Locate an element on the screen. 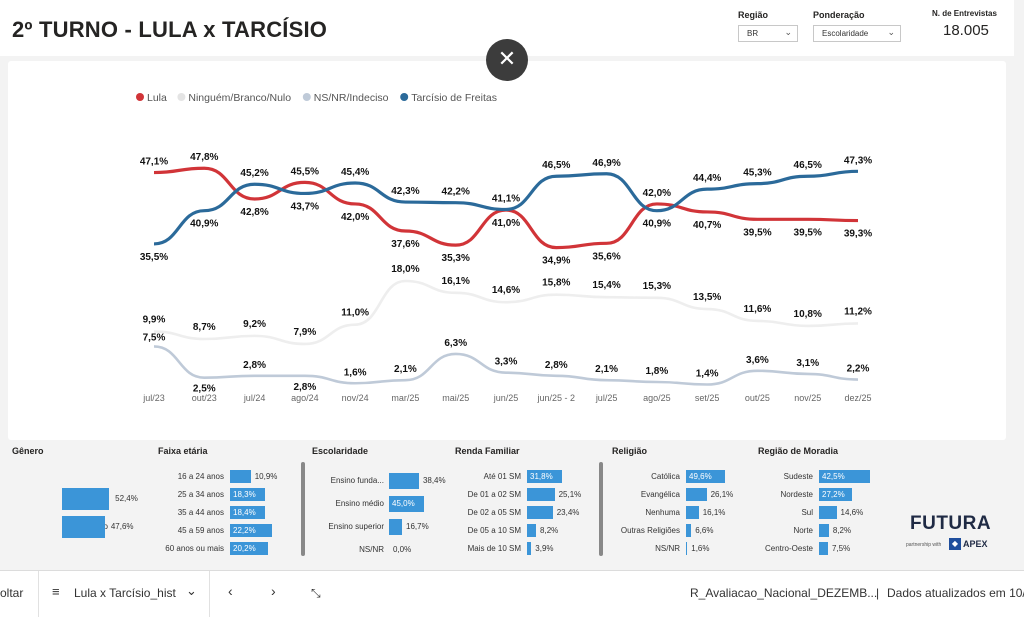 This screenshot has height=618, width=1024. next-page-icon: › is located at coordinates (273, 591).